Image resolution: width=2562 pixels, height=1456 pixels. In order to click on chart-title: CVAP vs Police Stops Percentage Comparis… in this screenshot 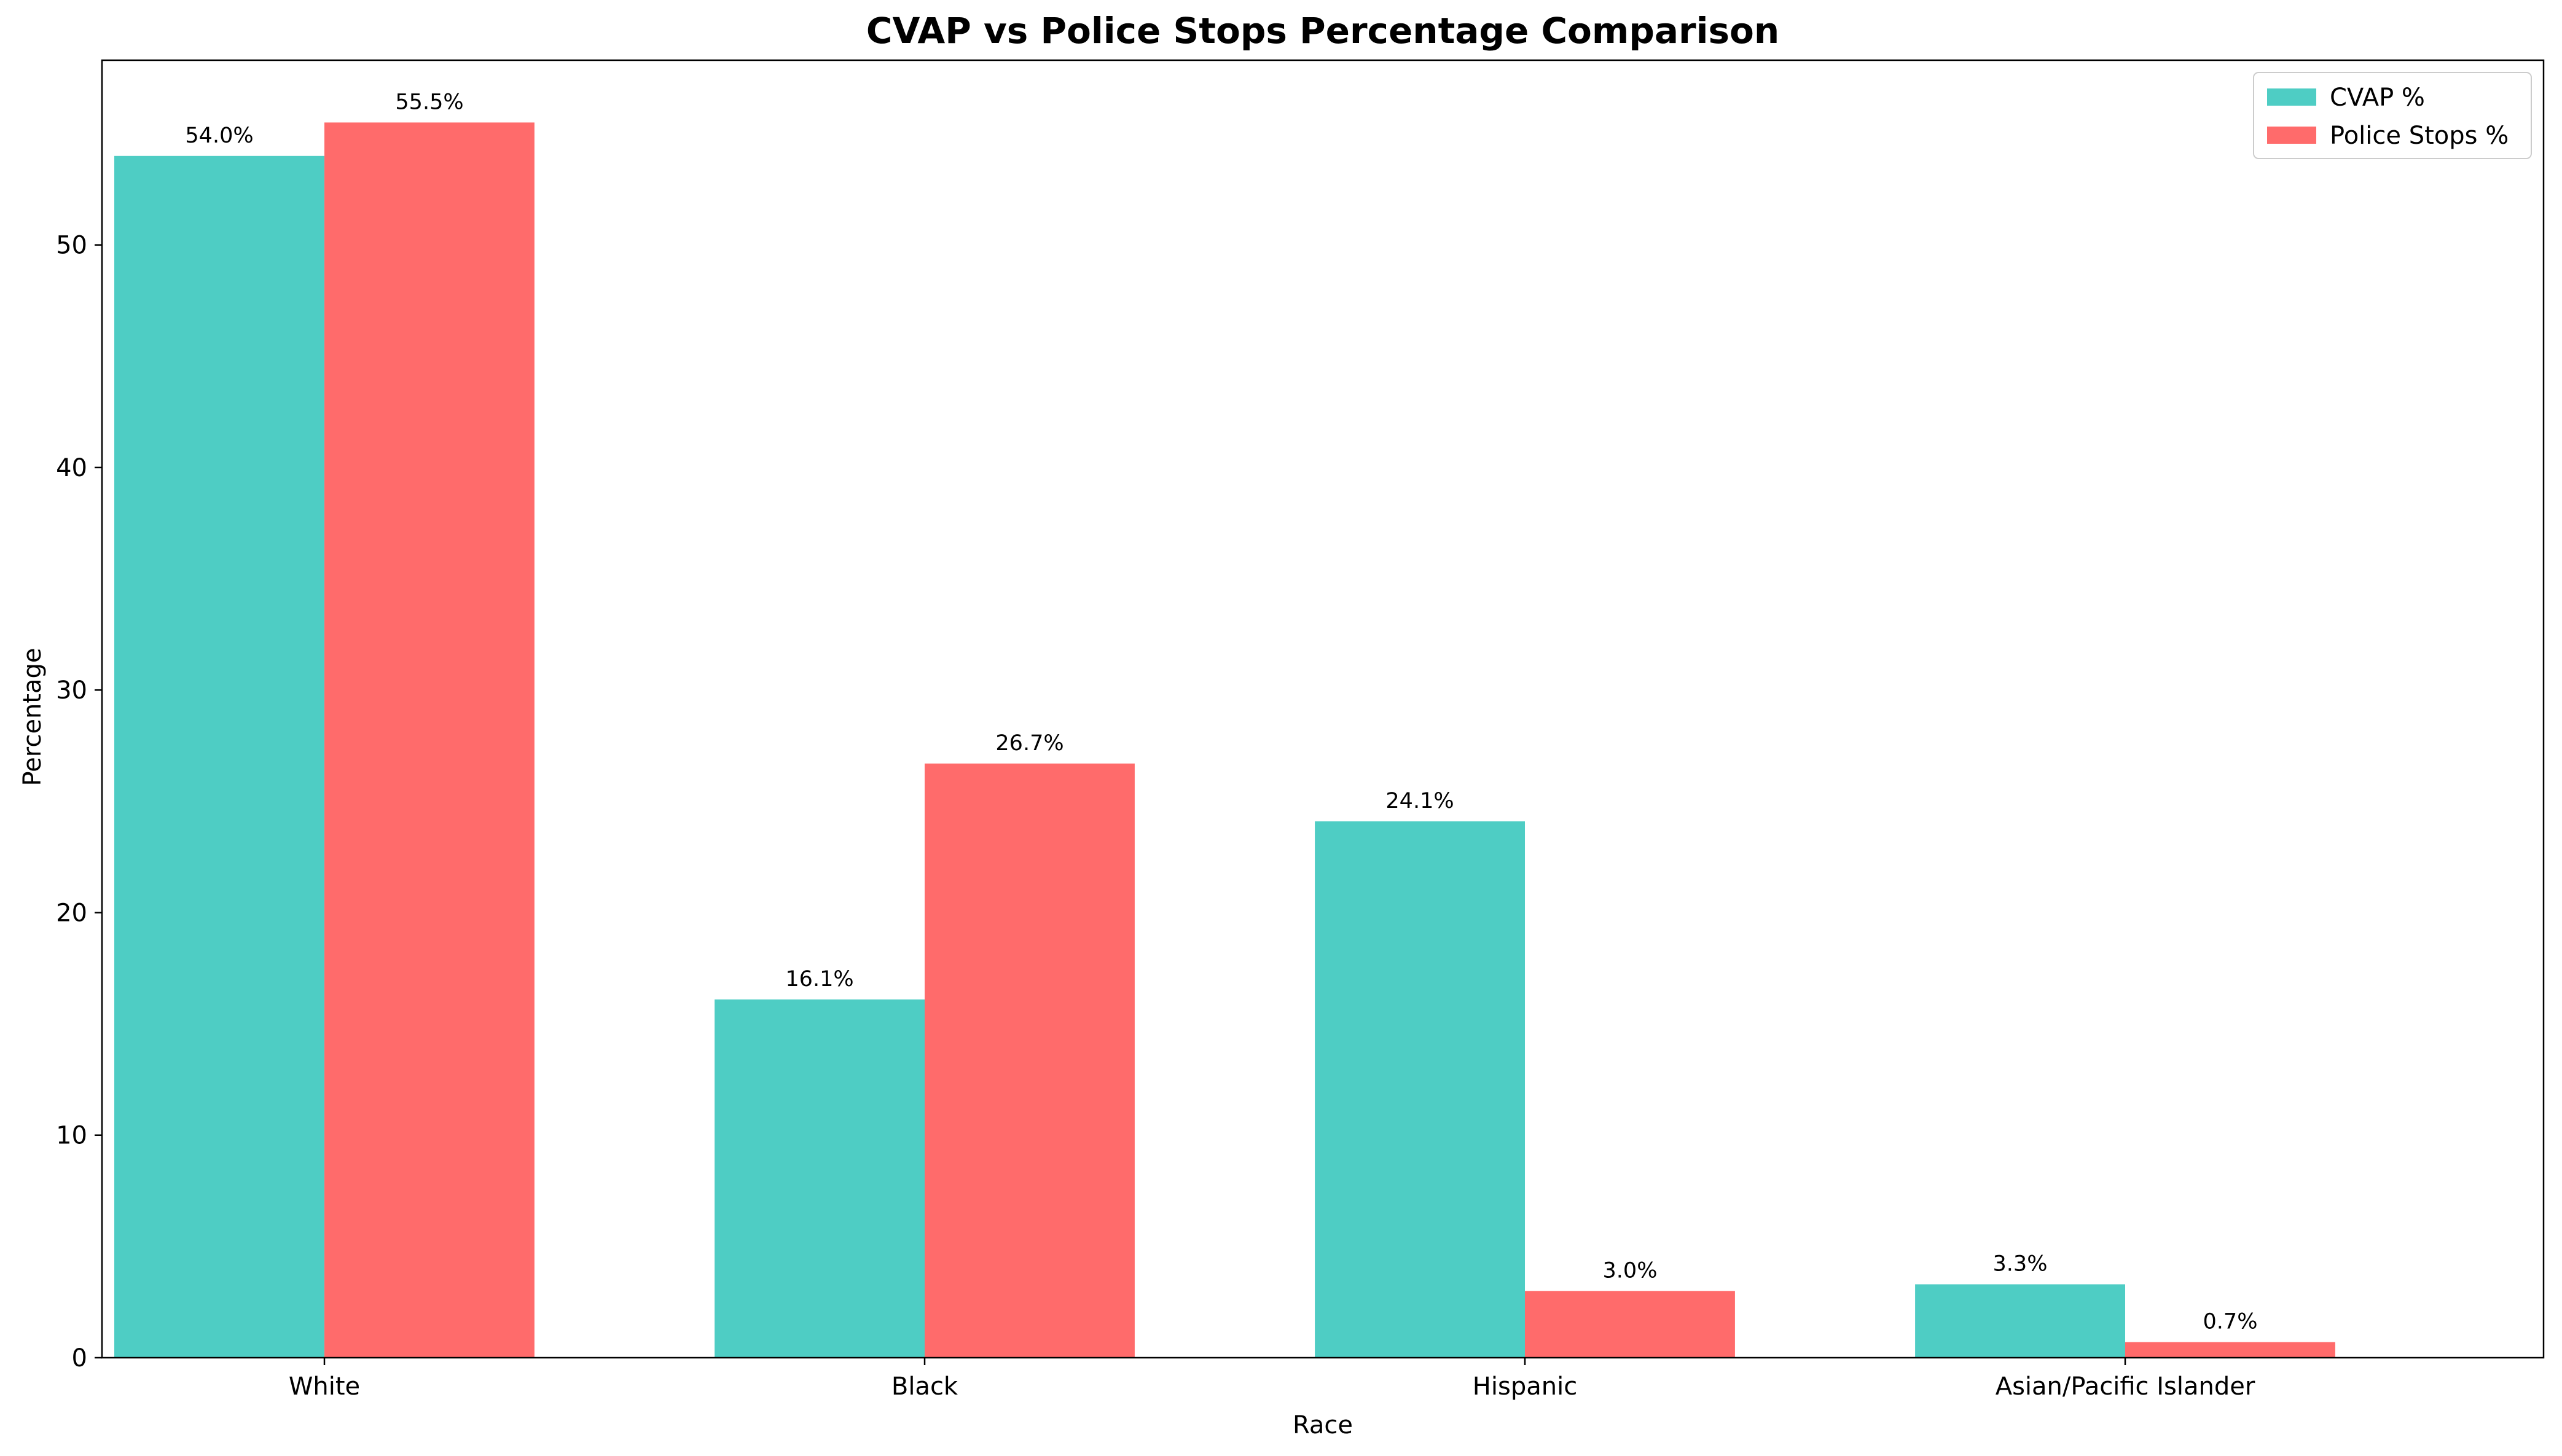, I will do `click(1322, 31)`.